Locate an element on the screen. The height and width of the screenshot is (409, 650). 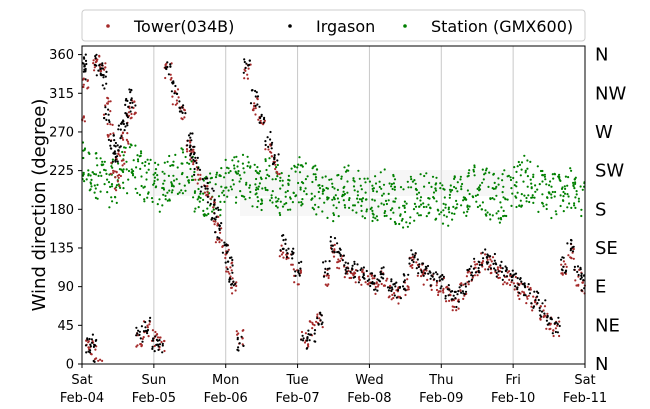
y-tick-label: 225 is located at coordinates (61, 171).